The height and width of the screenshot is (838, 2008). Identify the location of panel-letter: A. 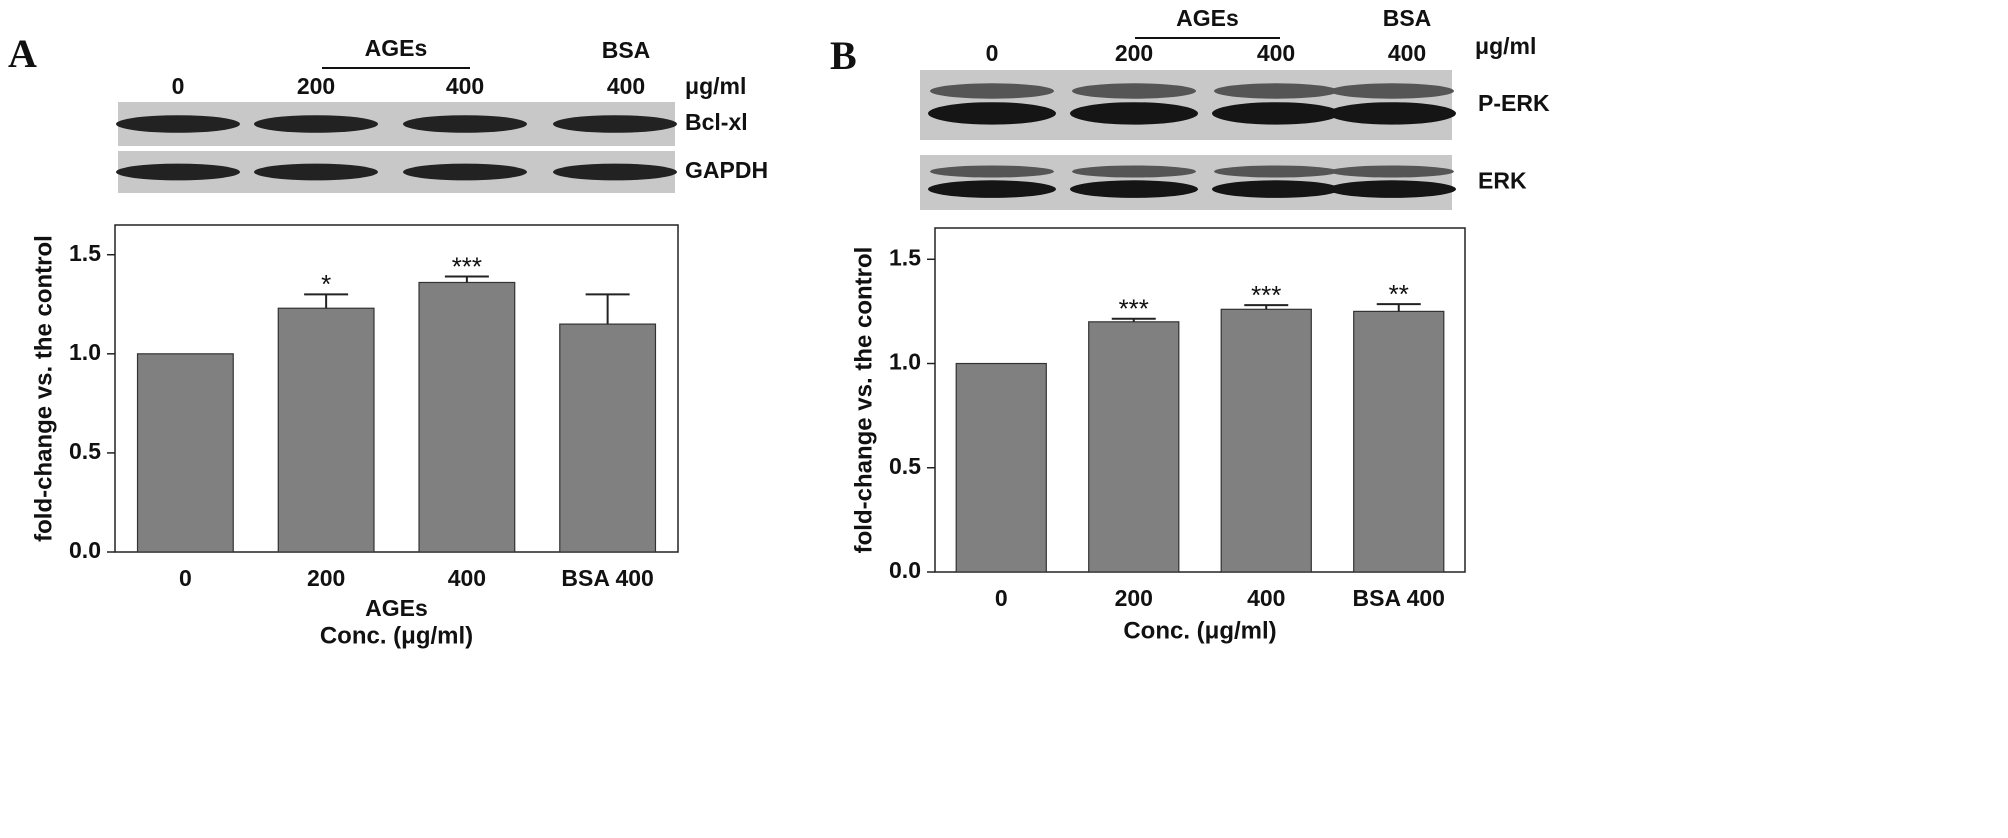
(22, 53).